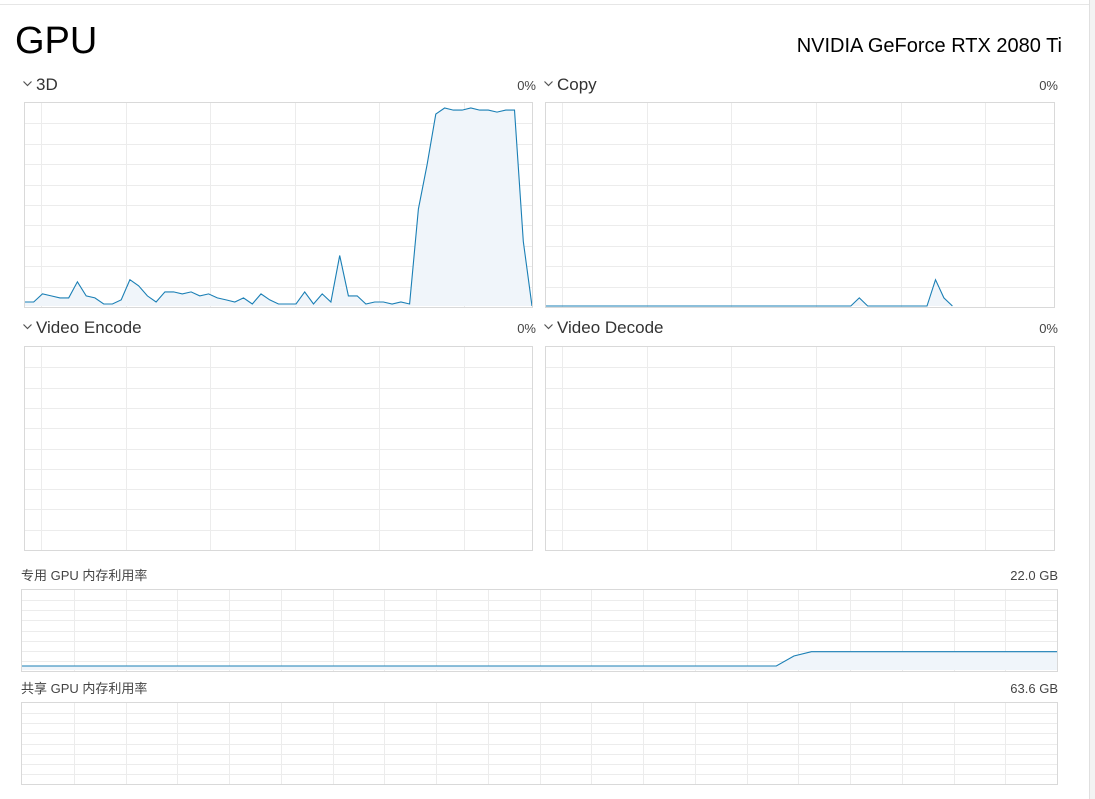  I want to click on engine-label: Copy, so click(577, 84).